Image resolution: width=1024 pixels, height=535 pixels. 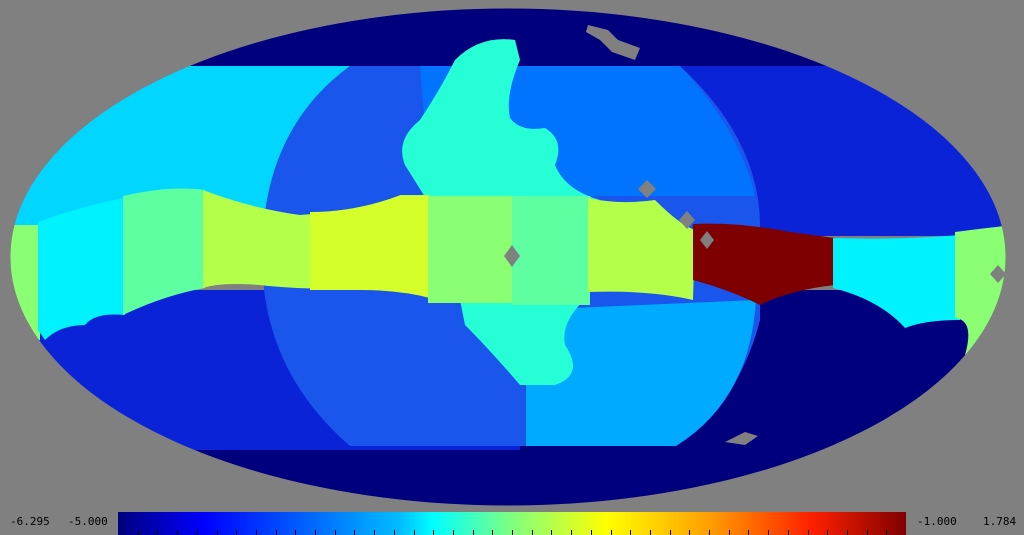 What do you see at coordinates (525, 340) in the screenshot?
I see `region-south-blob` at bounding box center [525, 340].